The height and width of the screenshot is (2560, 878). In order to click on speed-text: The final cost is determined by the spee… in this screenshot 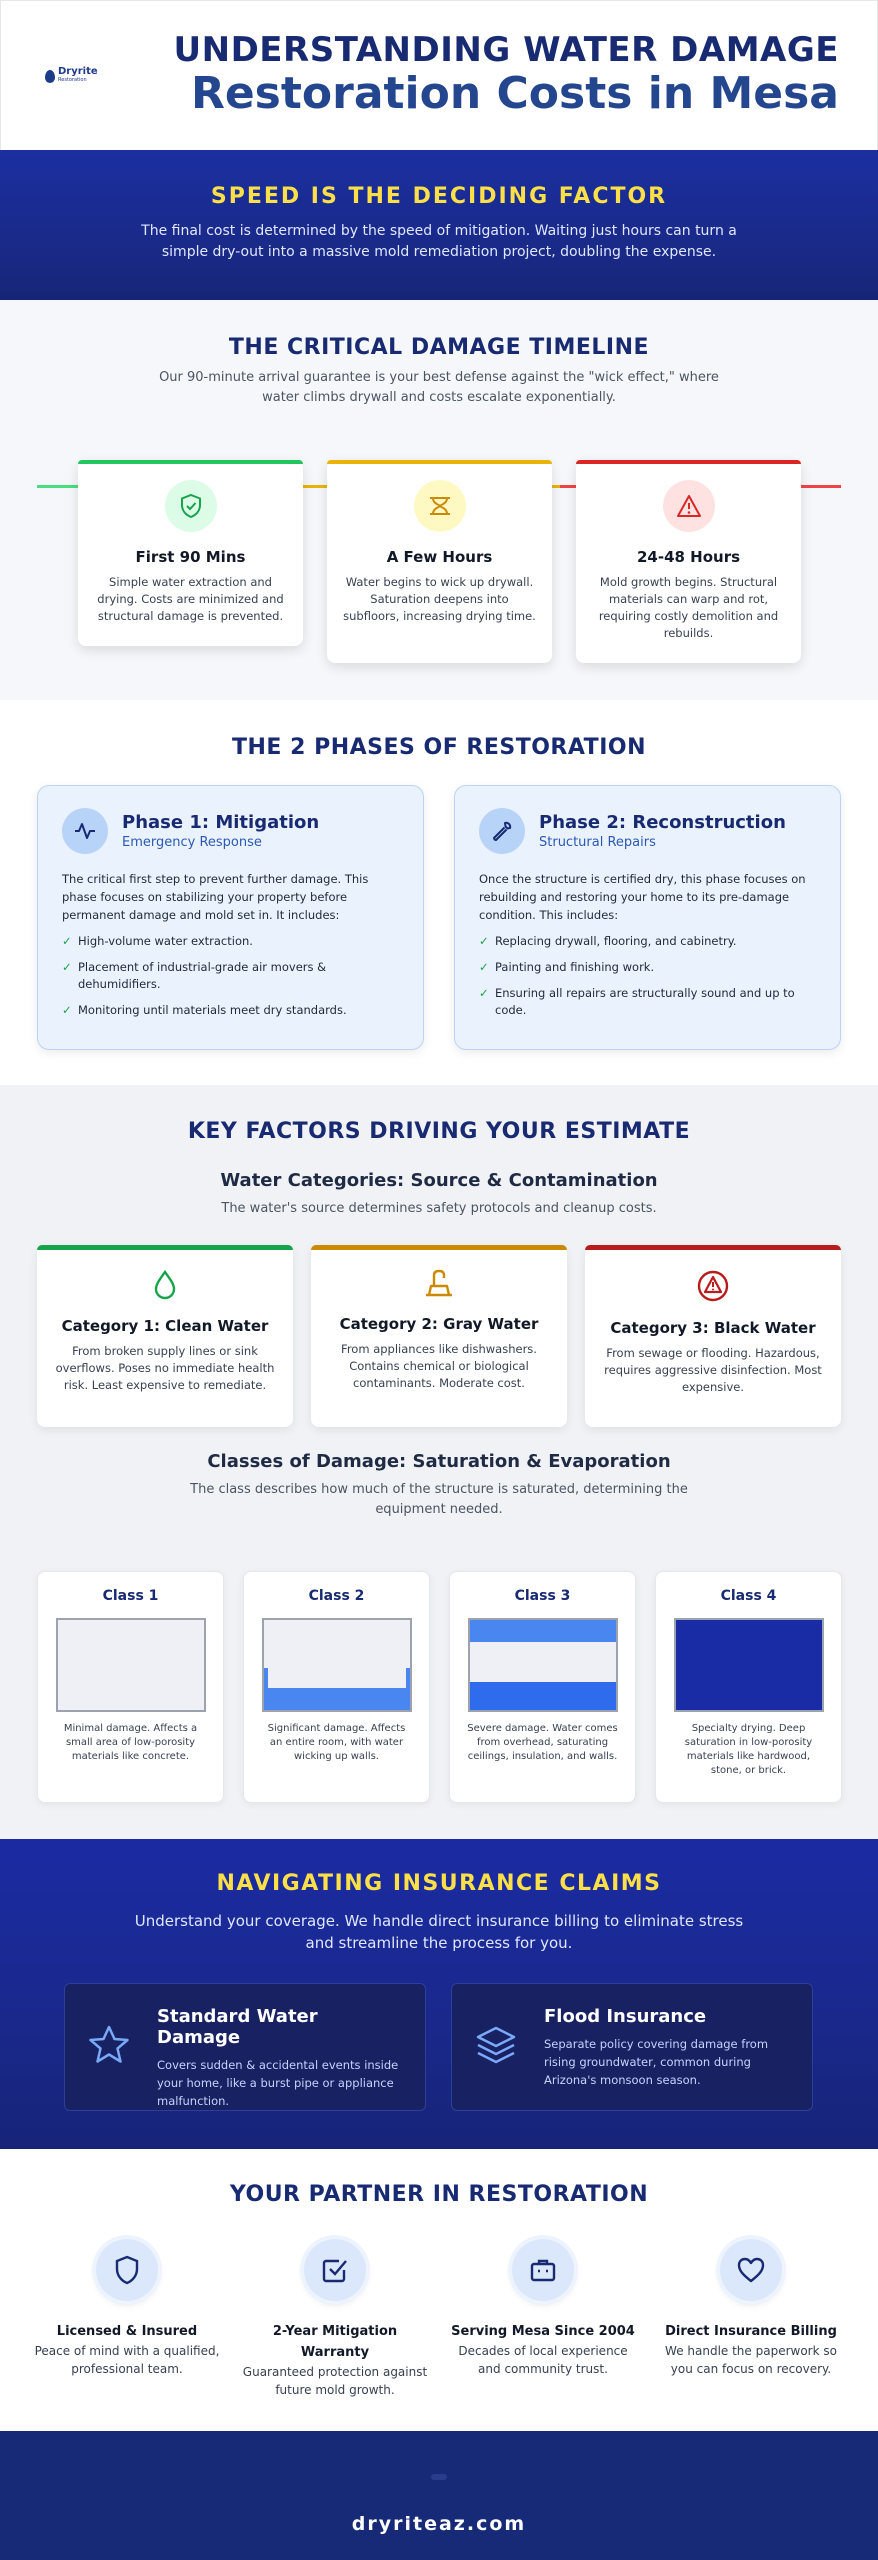, I will do `click(439, 241)`.